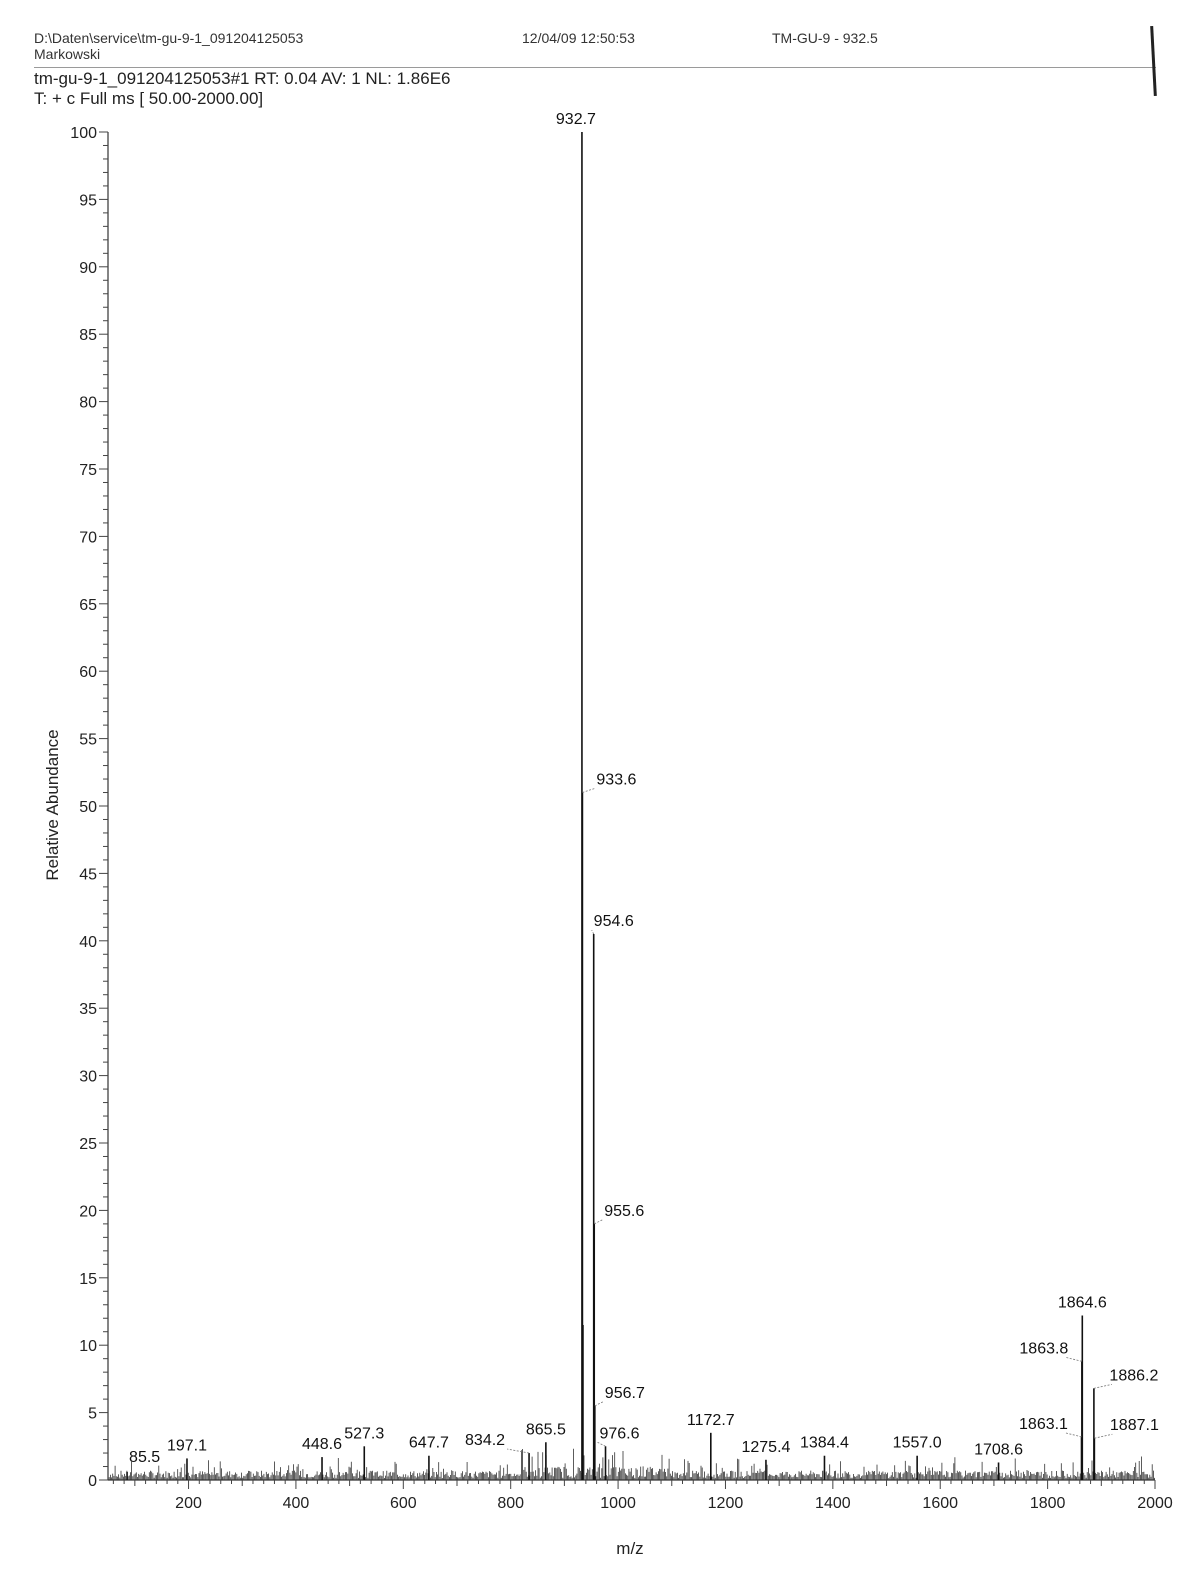 The width and height of the screenshot is (1180, 1571). I want to click on y-axis-title: Relative Abundance, so click(52, 804).